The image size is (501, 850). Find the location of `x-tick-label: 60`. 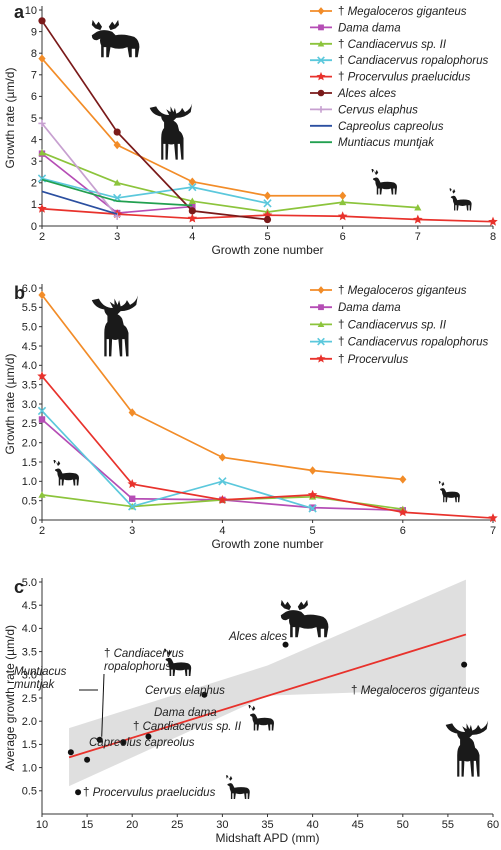

x-tick-label: 60 is located at coordinates (493, 825).